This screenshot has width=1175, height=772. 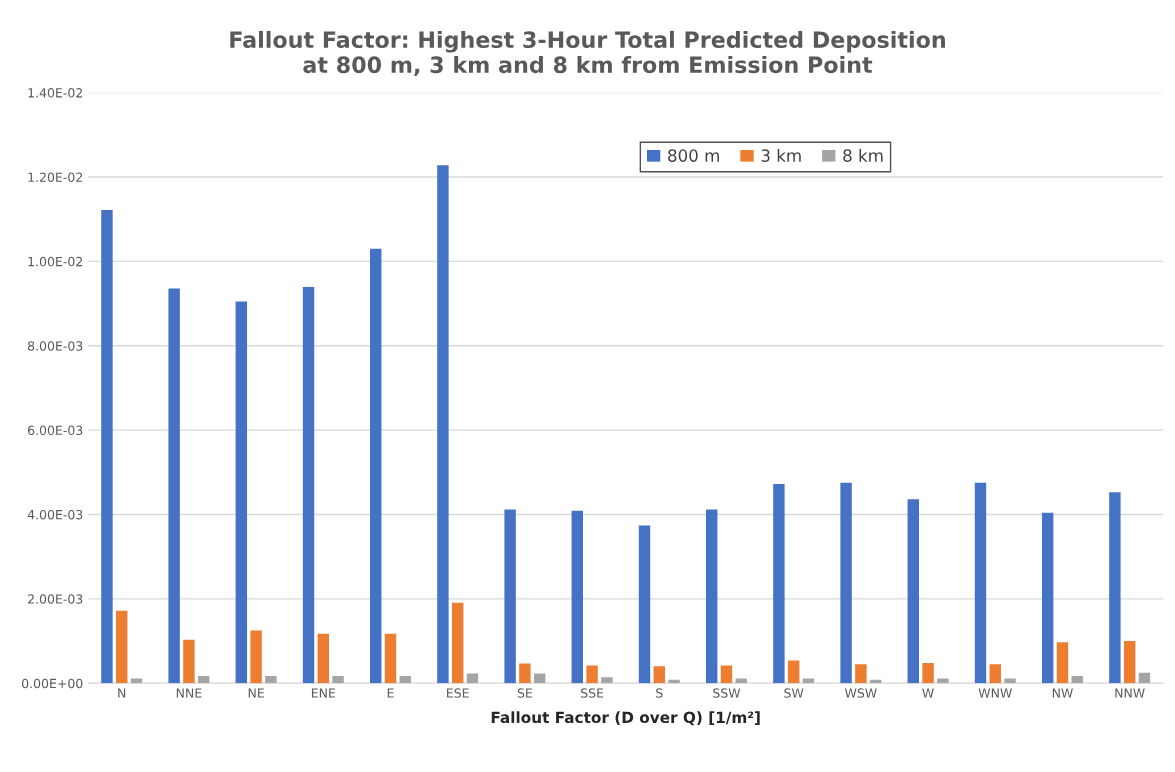 What do you see at coordinates (794, 693) in the screenshot?
I see `x-tick-label: SW` at bounding box center [794, 693].